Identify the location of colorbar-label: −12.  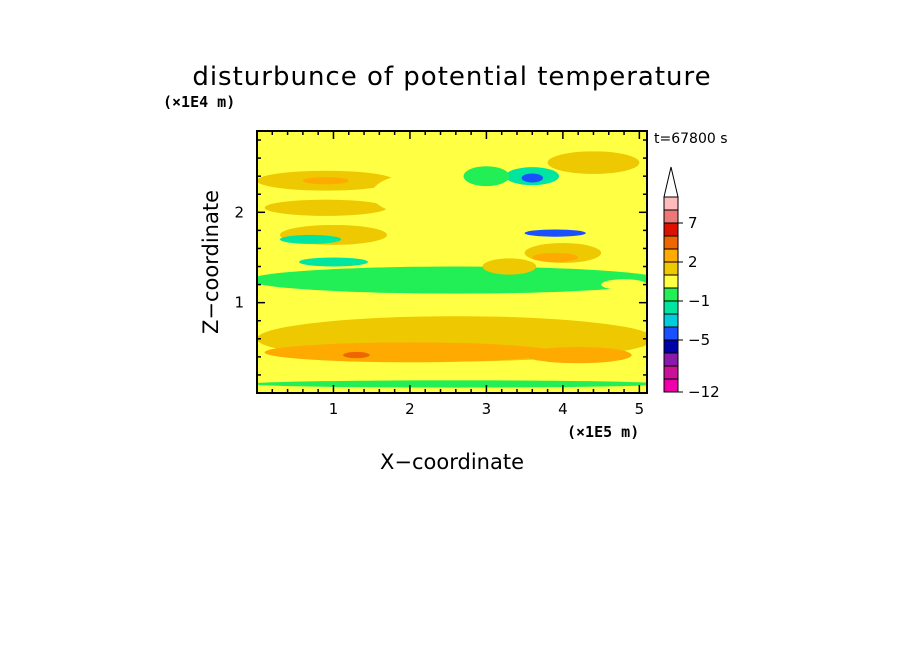
(704, 392).